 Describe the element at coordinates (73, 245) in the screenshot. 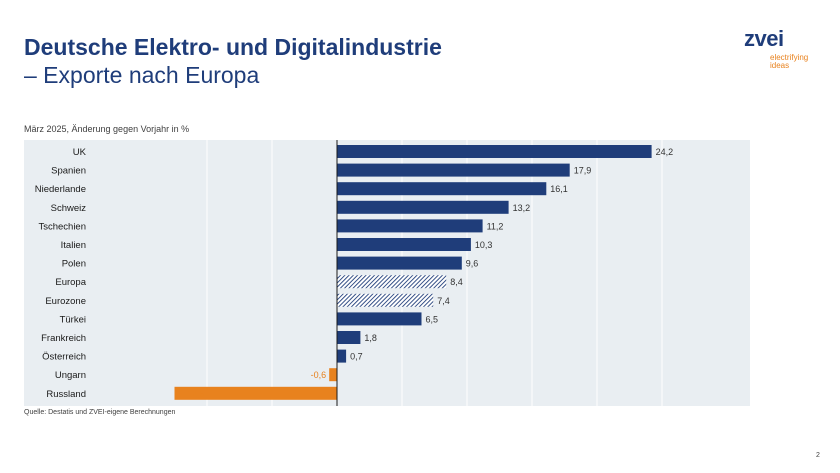

I see `category-label-italien: Italien` at that location.